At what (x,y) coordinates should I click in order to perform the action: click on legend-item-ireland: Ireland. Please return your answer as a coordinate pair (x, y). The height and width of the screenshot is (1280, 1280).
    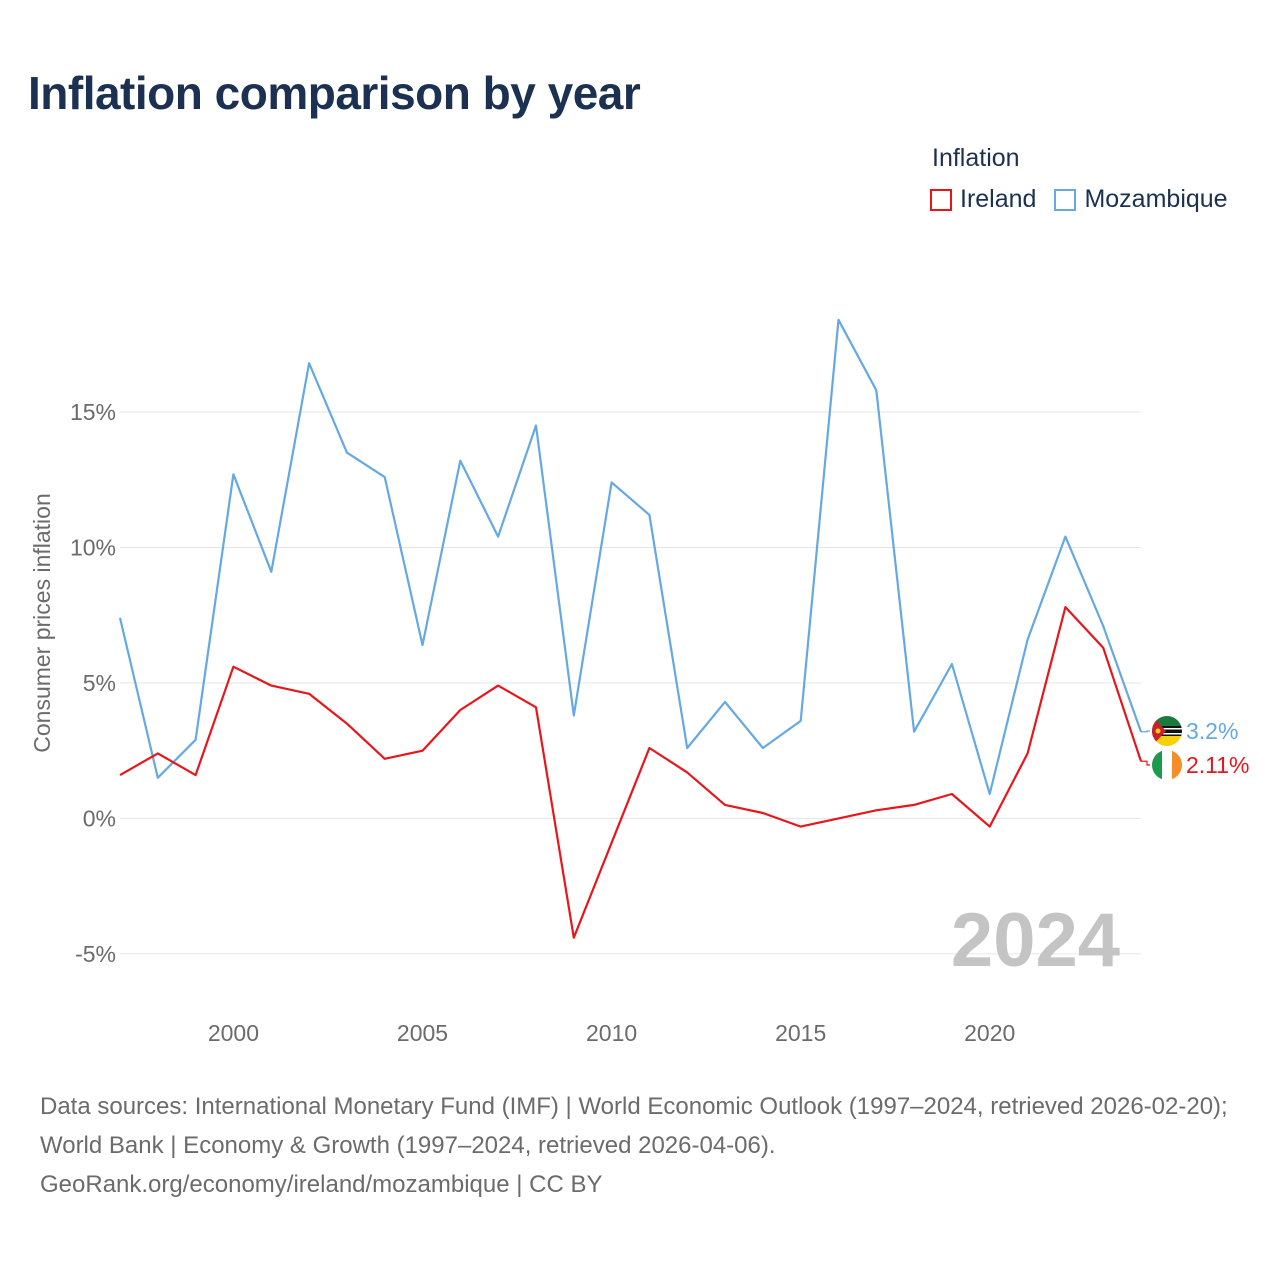
    Looking at the image, I should click on (983, 199).